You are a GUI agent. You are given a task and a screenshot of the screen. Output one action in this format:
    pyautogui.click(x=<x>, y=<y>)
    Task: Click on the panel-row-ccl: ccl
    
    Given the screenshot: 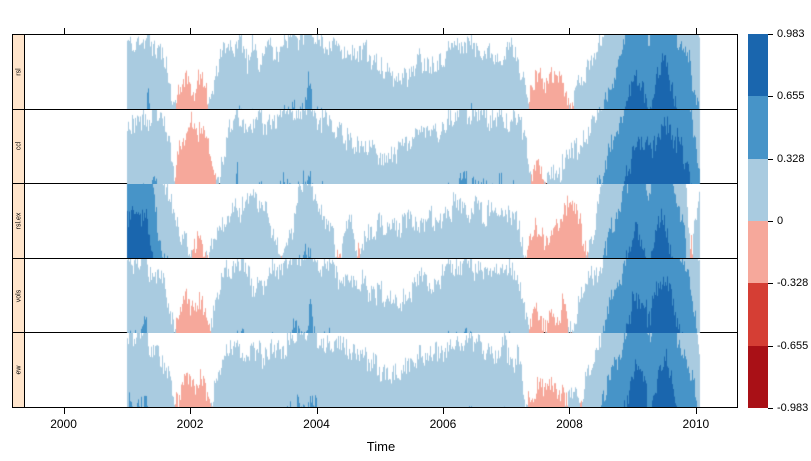 What is the action you would take?
    pyautogui.click(x=375, y=147)
    